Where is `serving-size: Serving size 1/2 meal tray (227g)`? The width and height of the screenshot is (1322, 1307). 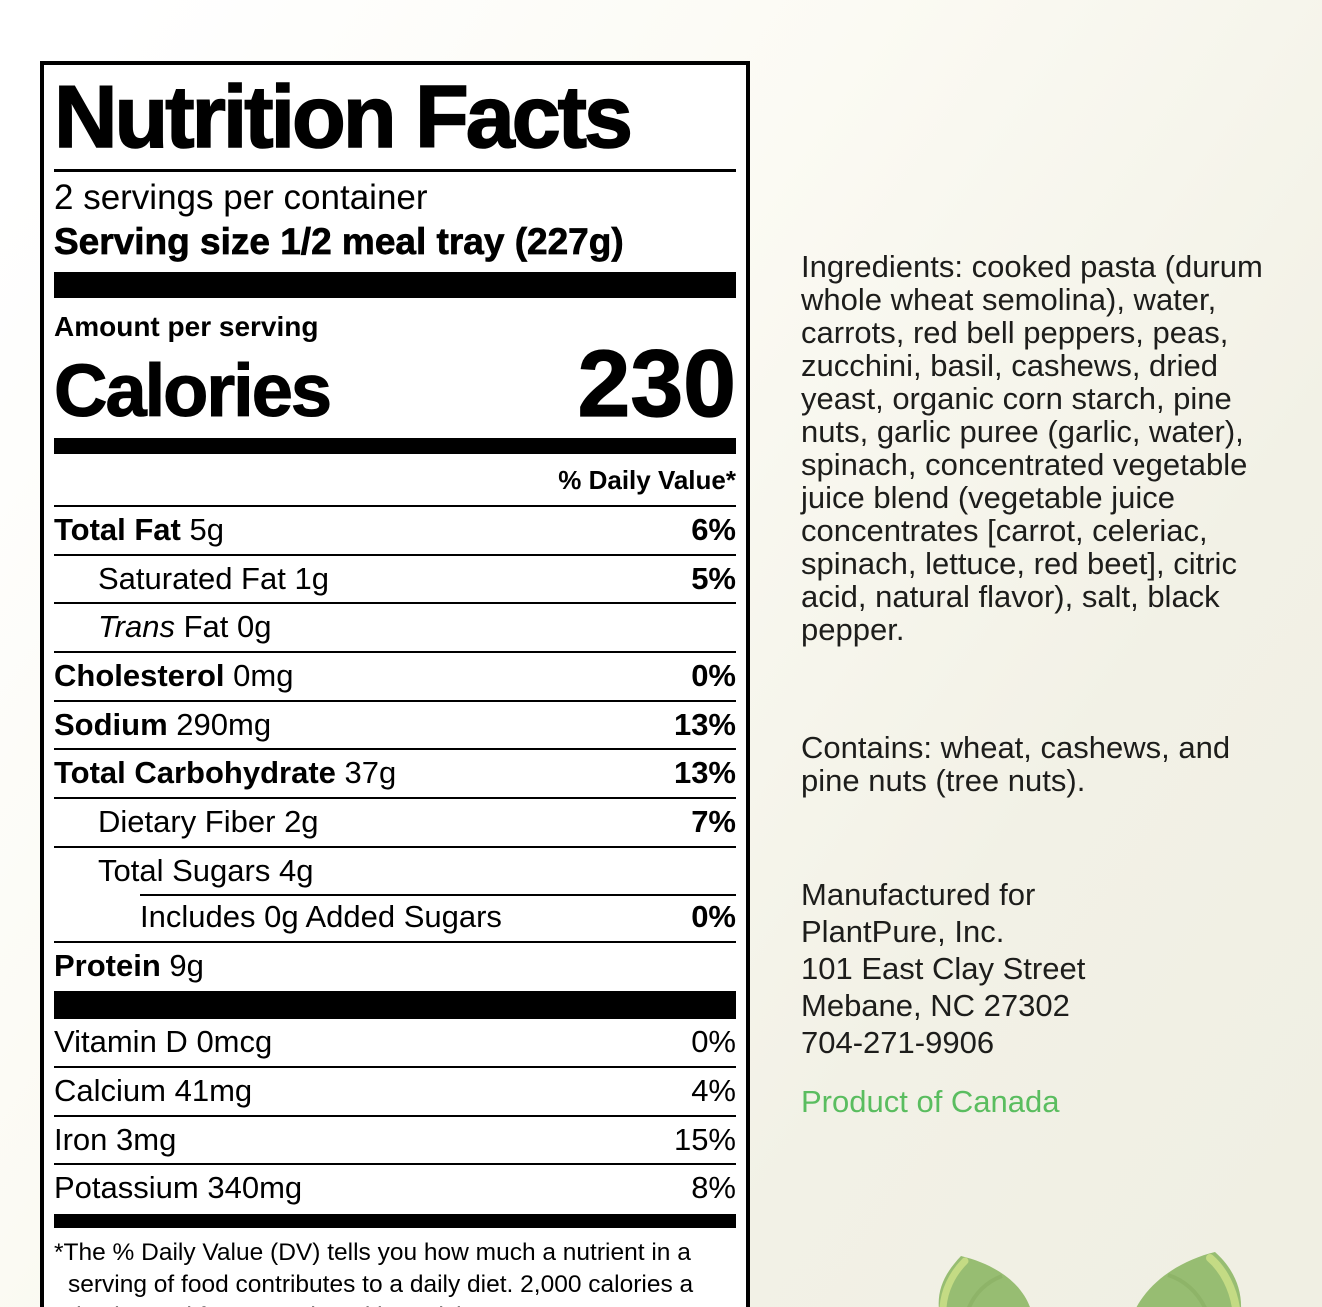 serving-size: Serving size 1/2 meal tray (227g) is located at coordinates (339, 242).